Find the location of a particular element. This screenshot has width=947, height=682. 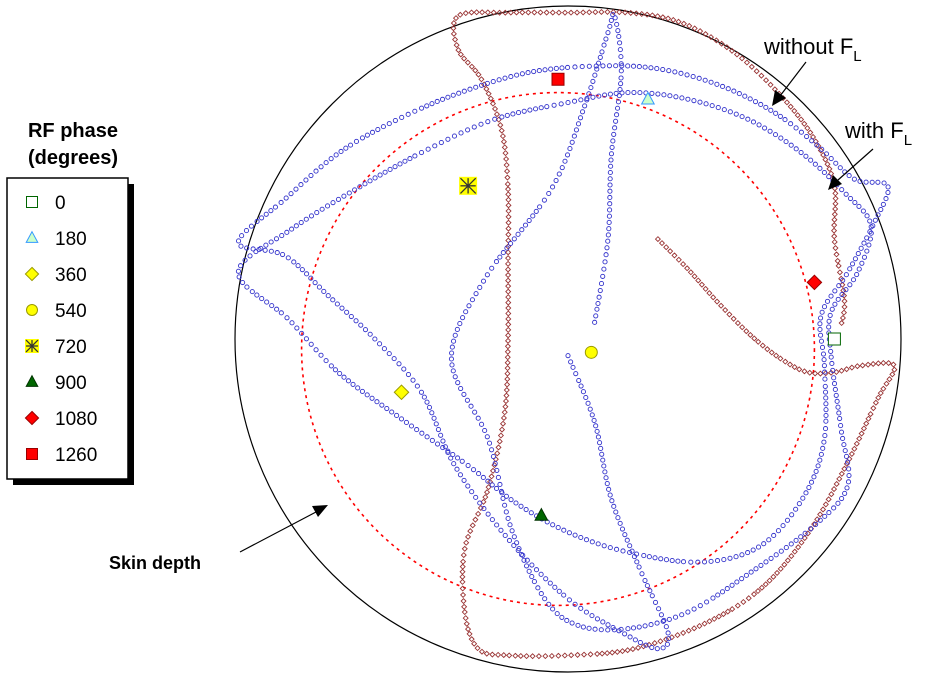

legend-label-0: 0 is located at coordinates (60, 203).